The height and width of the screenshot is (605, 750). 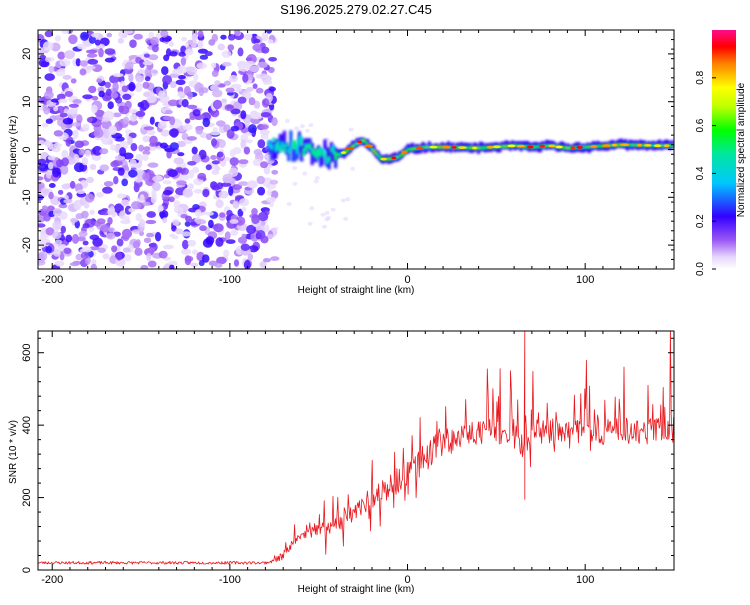 I want to click on ridge-halo, so click(x=470, y=150).